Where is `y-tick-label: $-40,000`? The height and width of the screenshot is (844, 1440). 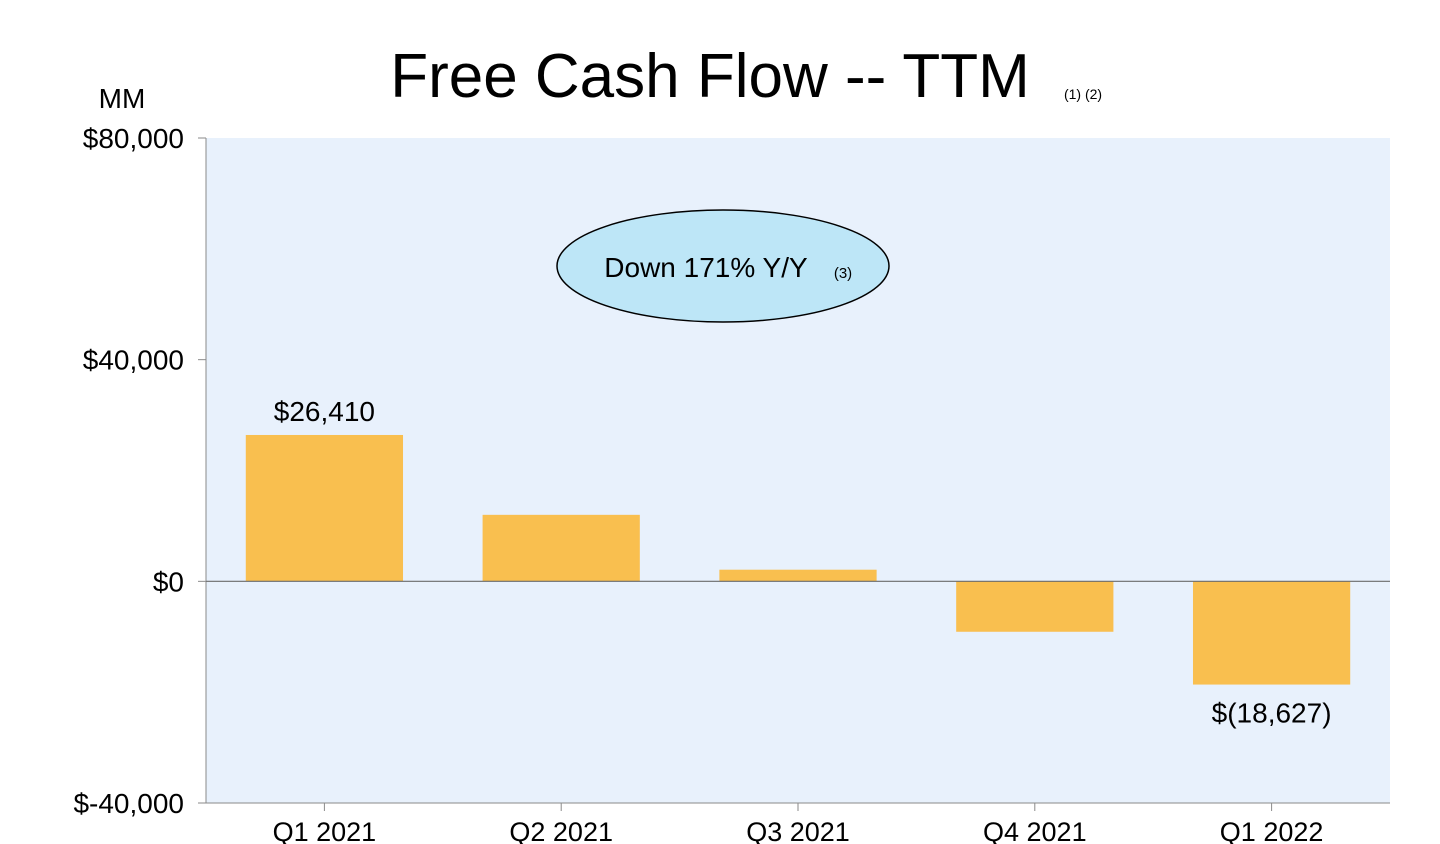 y-tick-label: $-40,000 is located at coordinates (128, 803).